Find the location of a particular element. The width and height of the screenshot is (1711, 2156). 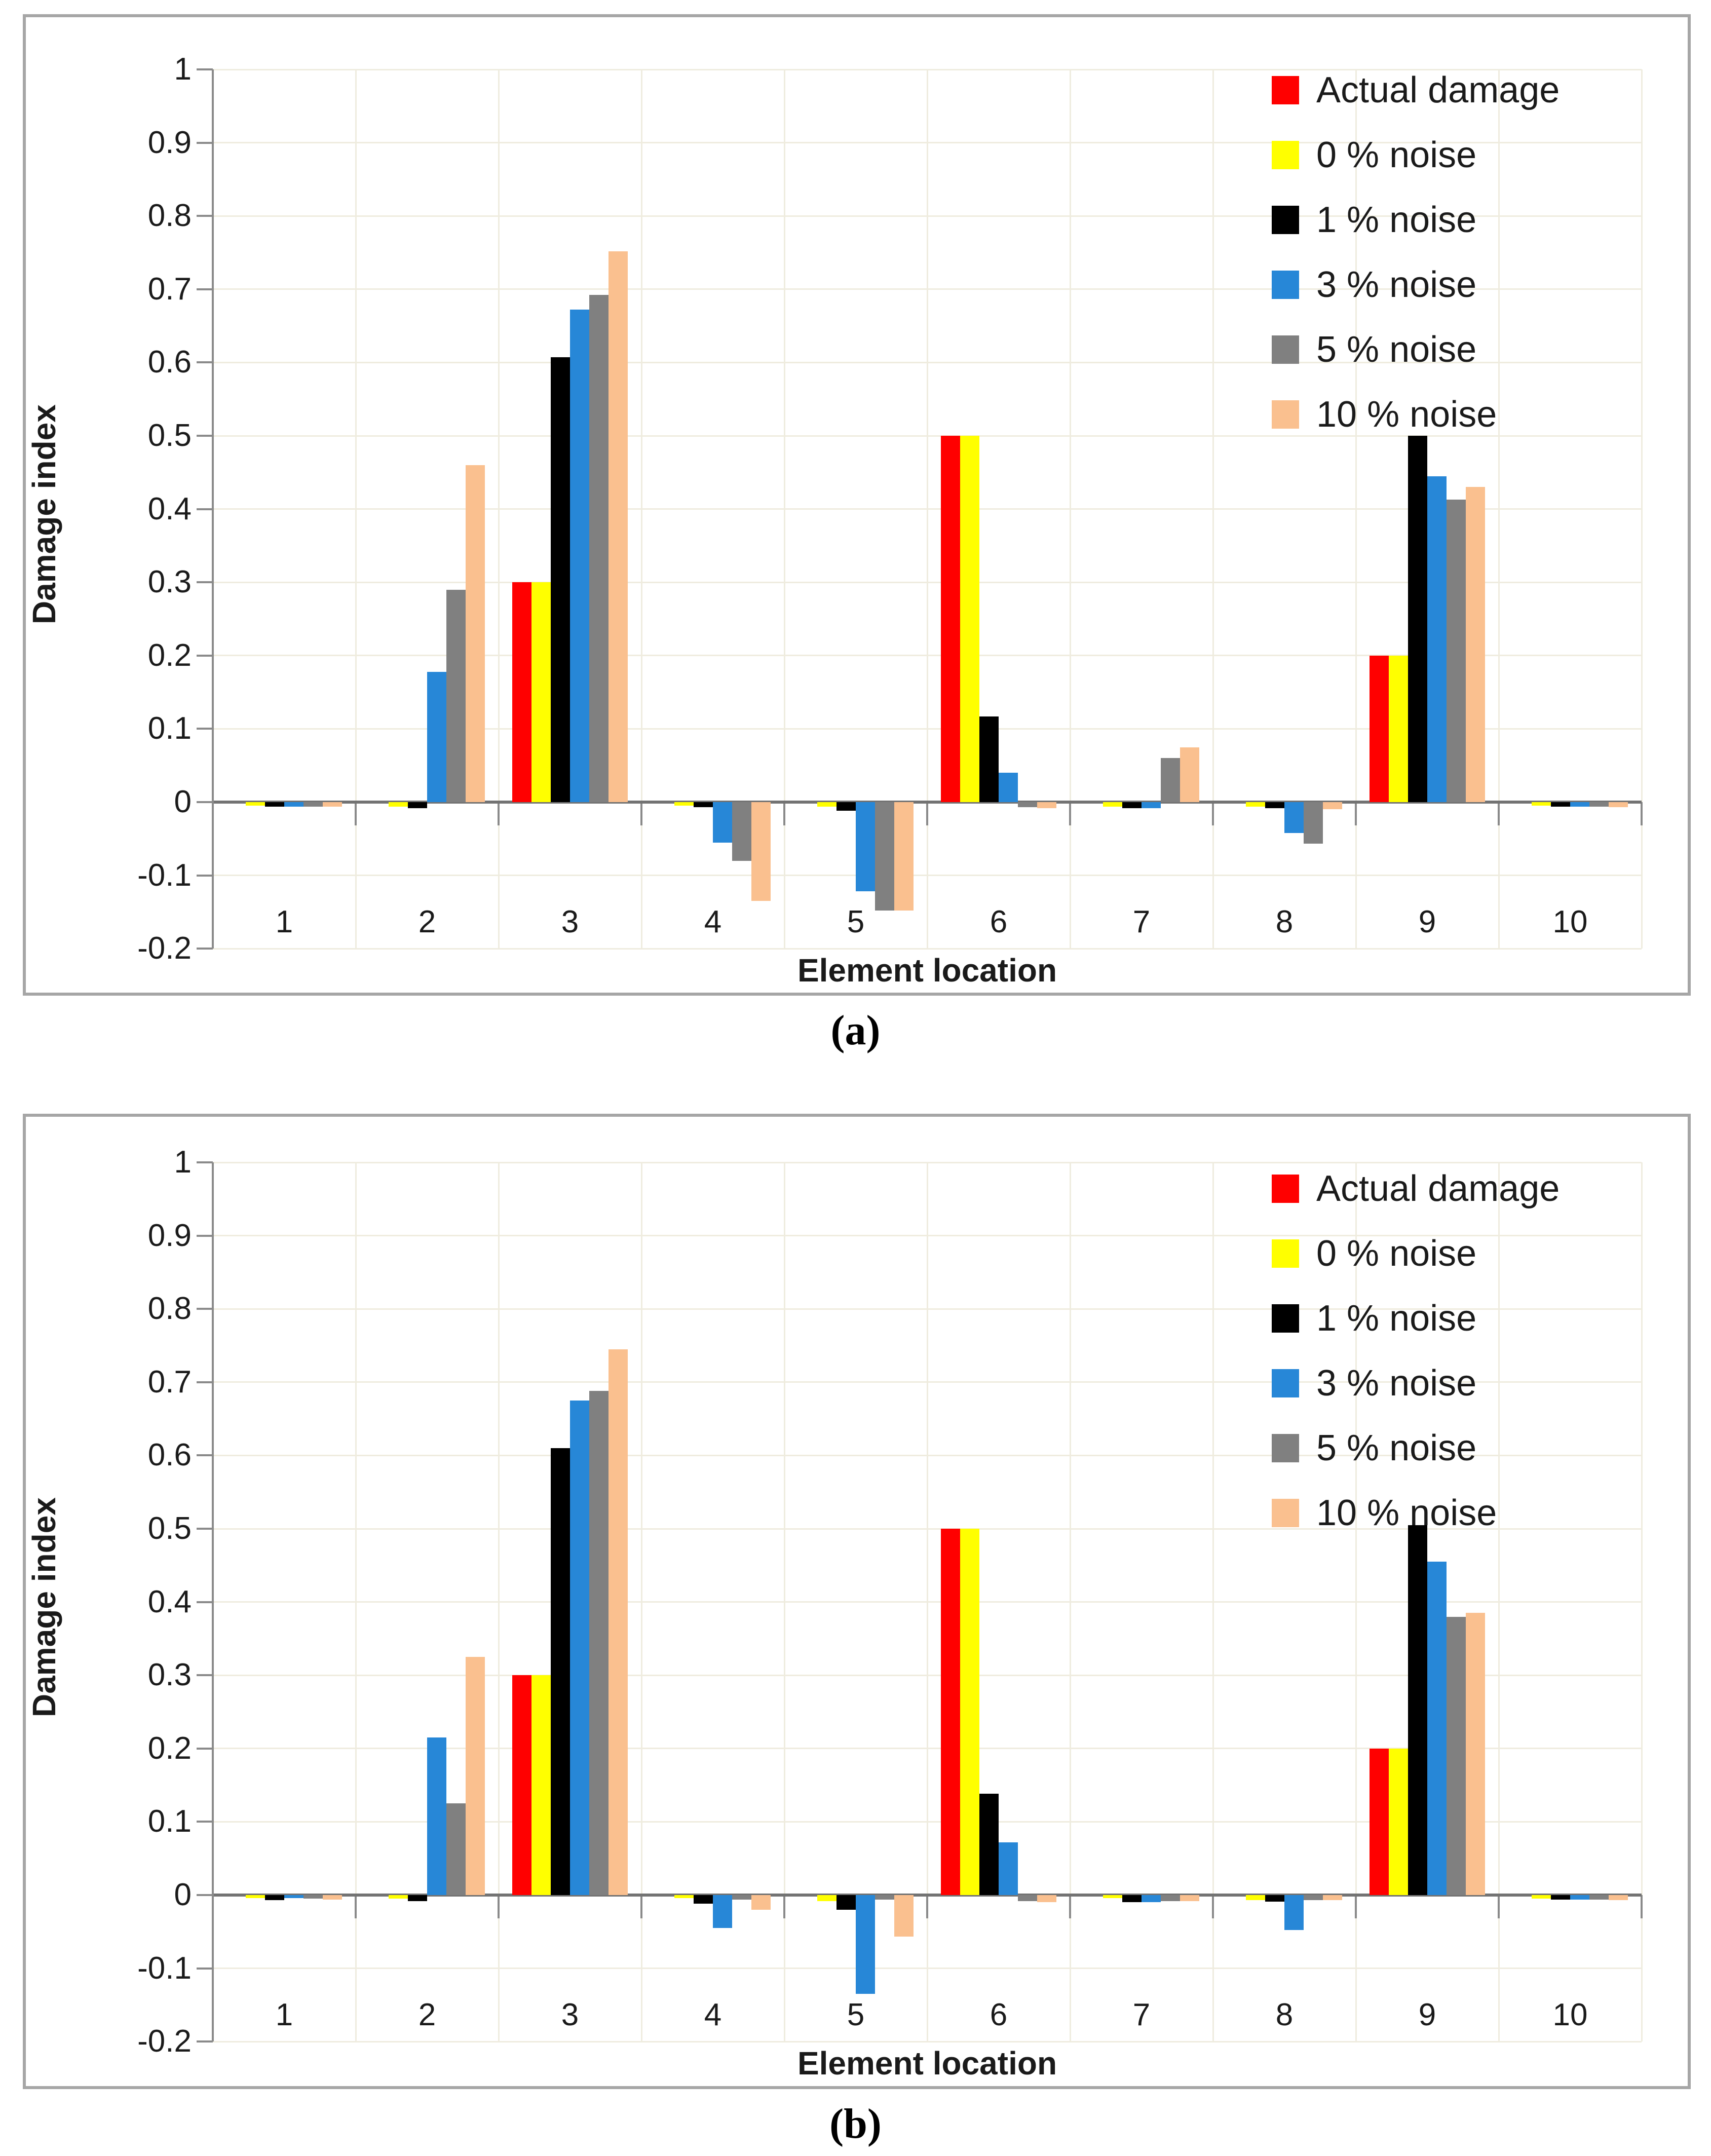

bar-5-noise-el7 is located at coordinates (1170, 780).